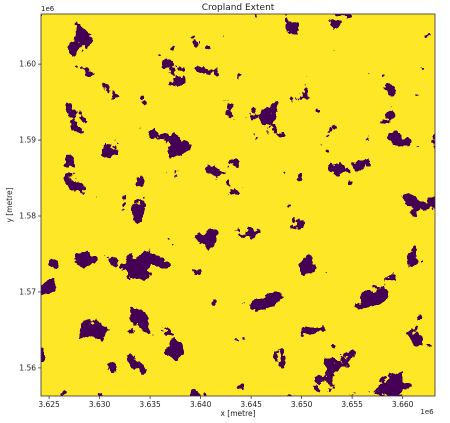 The height and width of the screenshot is (423, 450). I want to click on x-tick-label: 3.650, so click(302, 404).